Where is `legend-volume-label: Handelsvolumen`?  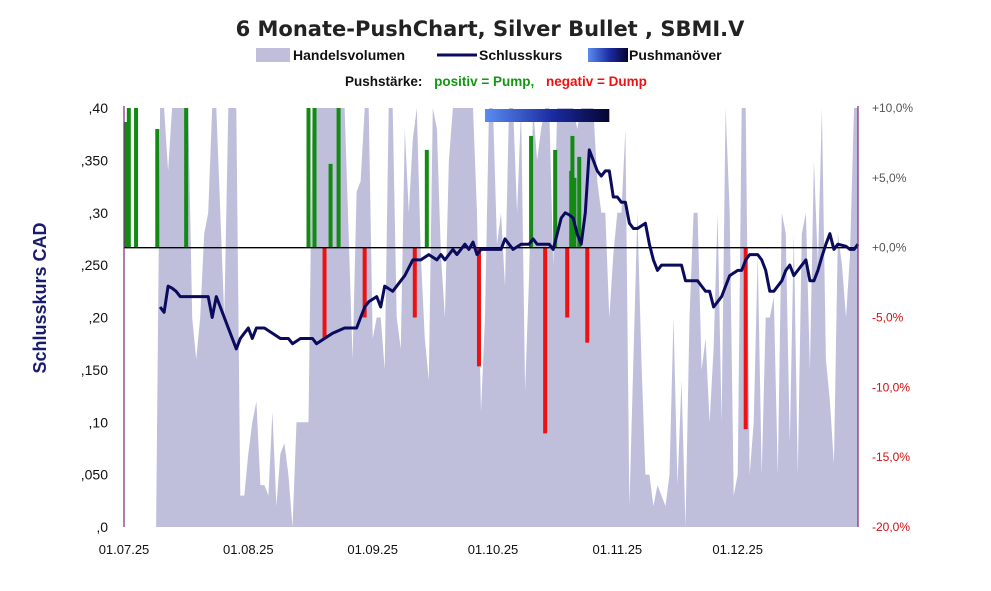 legend-volume-label: Handelsvolumen is located at coordinates (349, 55).